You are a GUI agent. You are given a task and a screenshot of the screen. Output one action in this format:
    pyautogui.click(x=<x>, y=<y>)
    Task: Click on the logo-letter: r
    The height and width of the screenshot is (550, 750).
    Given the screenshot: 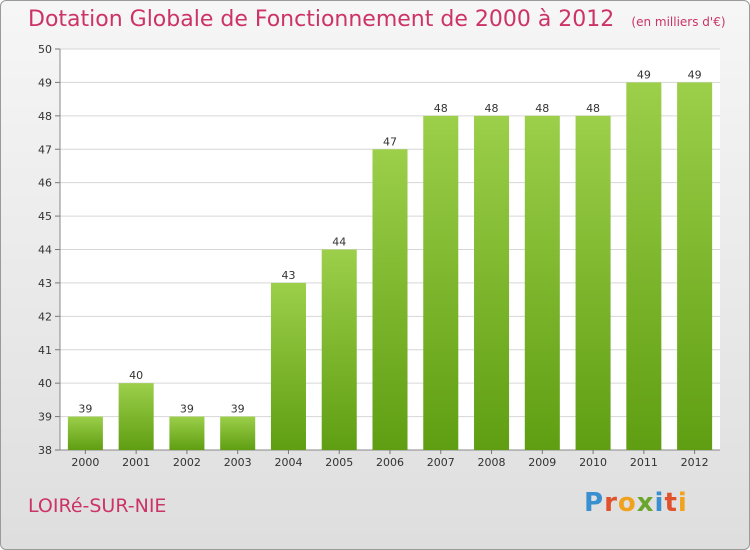 What is the action you would take?
    pyautogui.click(x=611, y=503)
    